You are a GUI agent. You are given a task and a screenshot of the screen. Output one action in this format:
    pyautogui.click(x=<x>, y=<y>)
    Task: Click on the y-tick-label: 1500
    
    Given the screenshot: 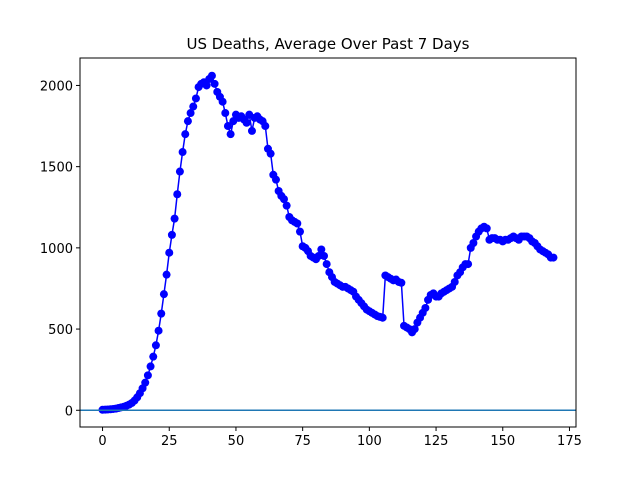 What is the action you would take?
    pyautogui.click(x=56, y=168)
    